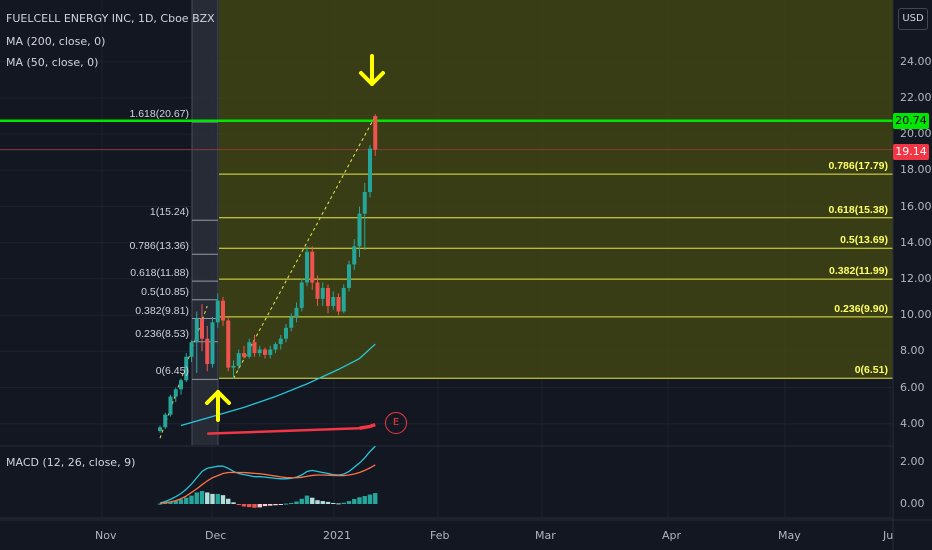 The height and width of the screenshot is (550, 932). Describe the element at coordinates (916, 61) in the screenshot. I see `y-axis-tick: 24.00` at that location.